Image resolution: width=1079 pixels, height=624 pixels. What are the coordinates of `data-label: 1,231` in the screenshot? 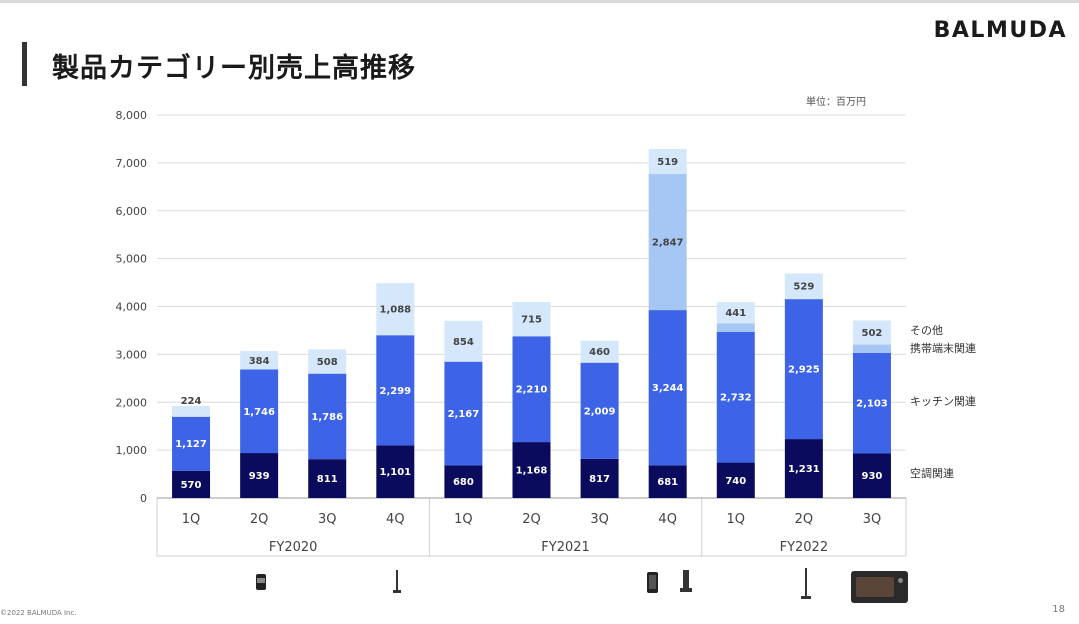 It's located at (804, 469).